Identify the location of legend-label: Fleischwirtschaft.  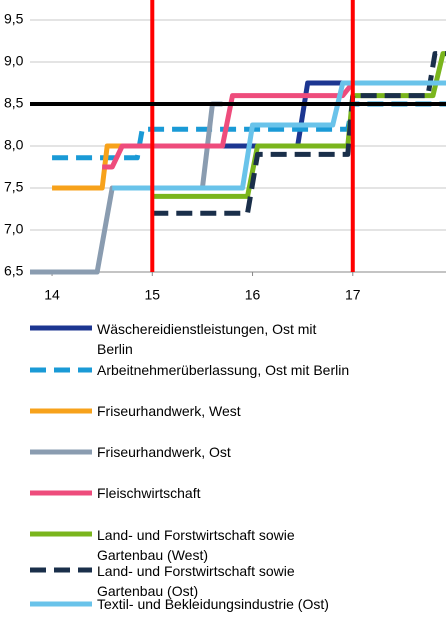
(149, 493).